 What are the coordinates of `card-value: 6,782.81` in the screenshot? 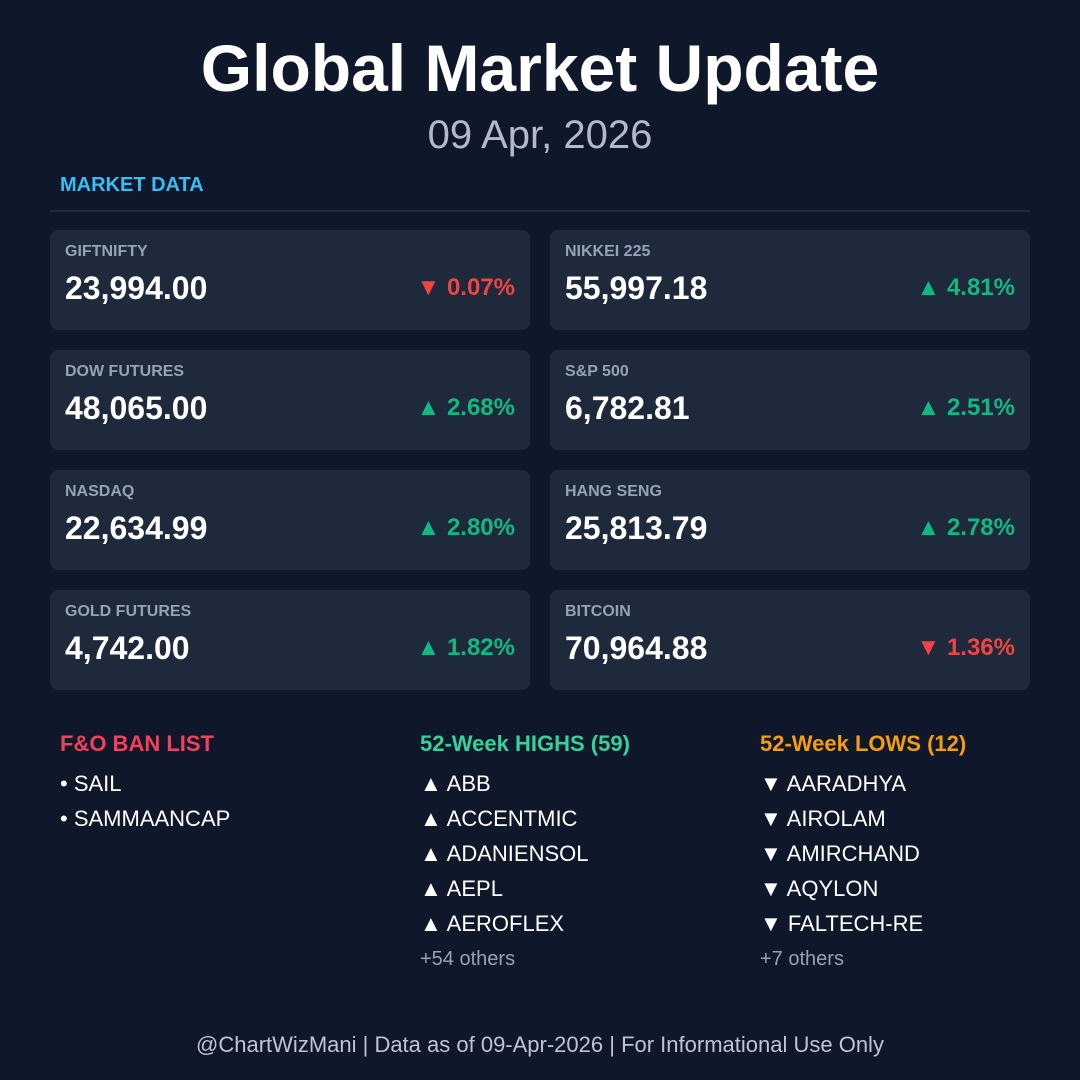 It's located at (627, 408).